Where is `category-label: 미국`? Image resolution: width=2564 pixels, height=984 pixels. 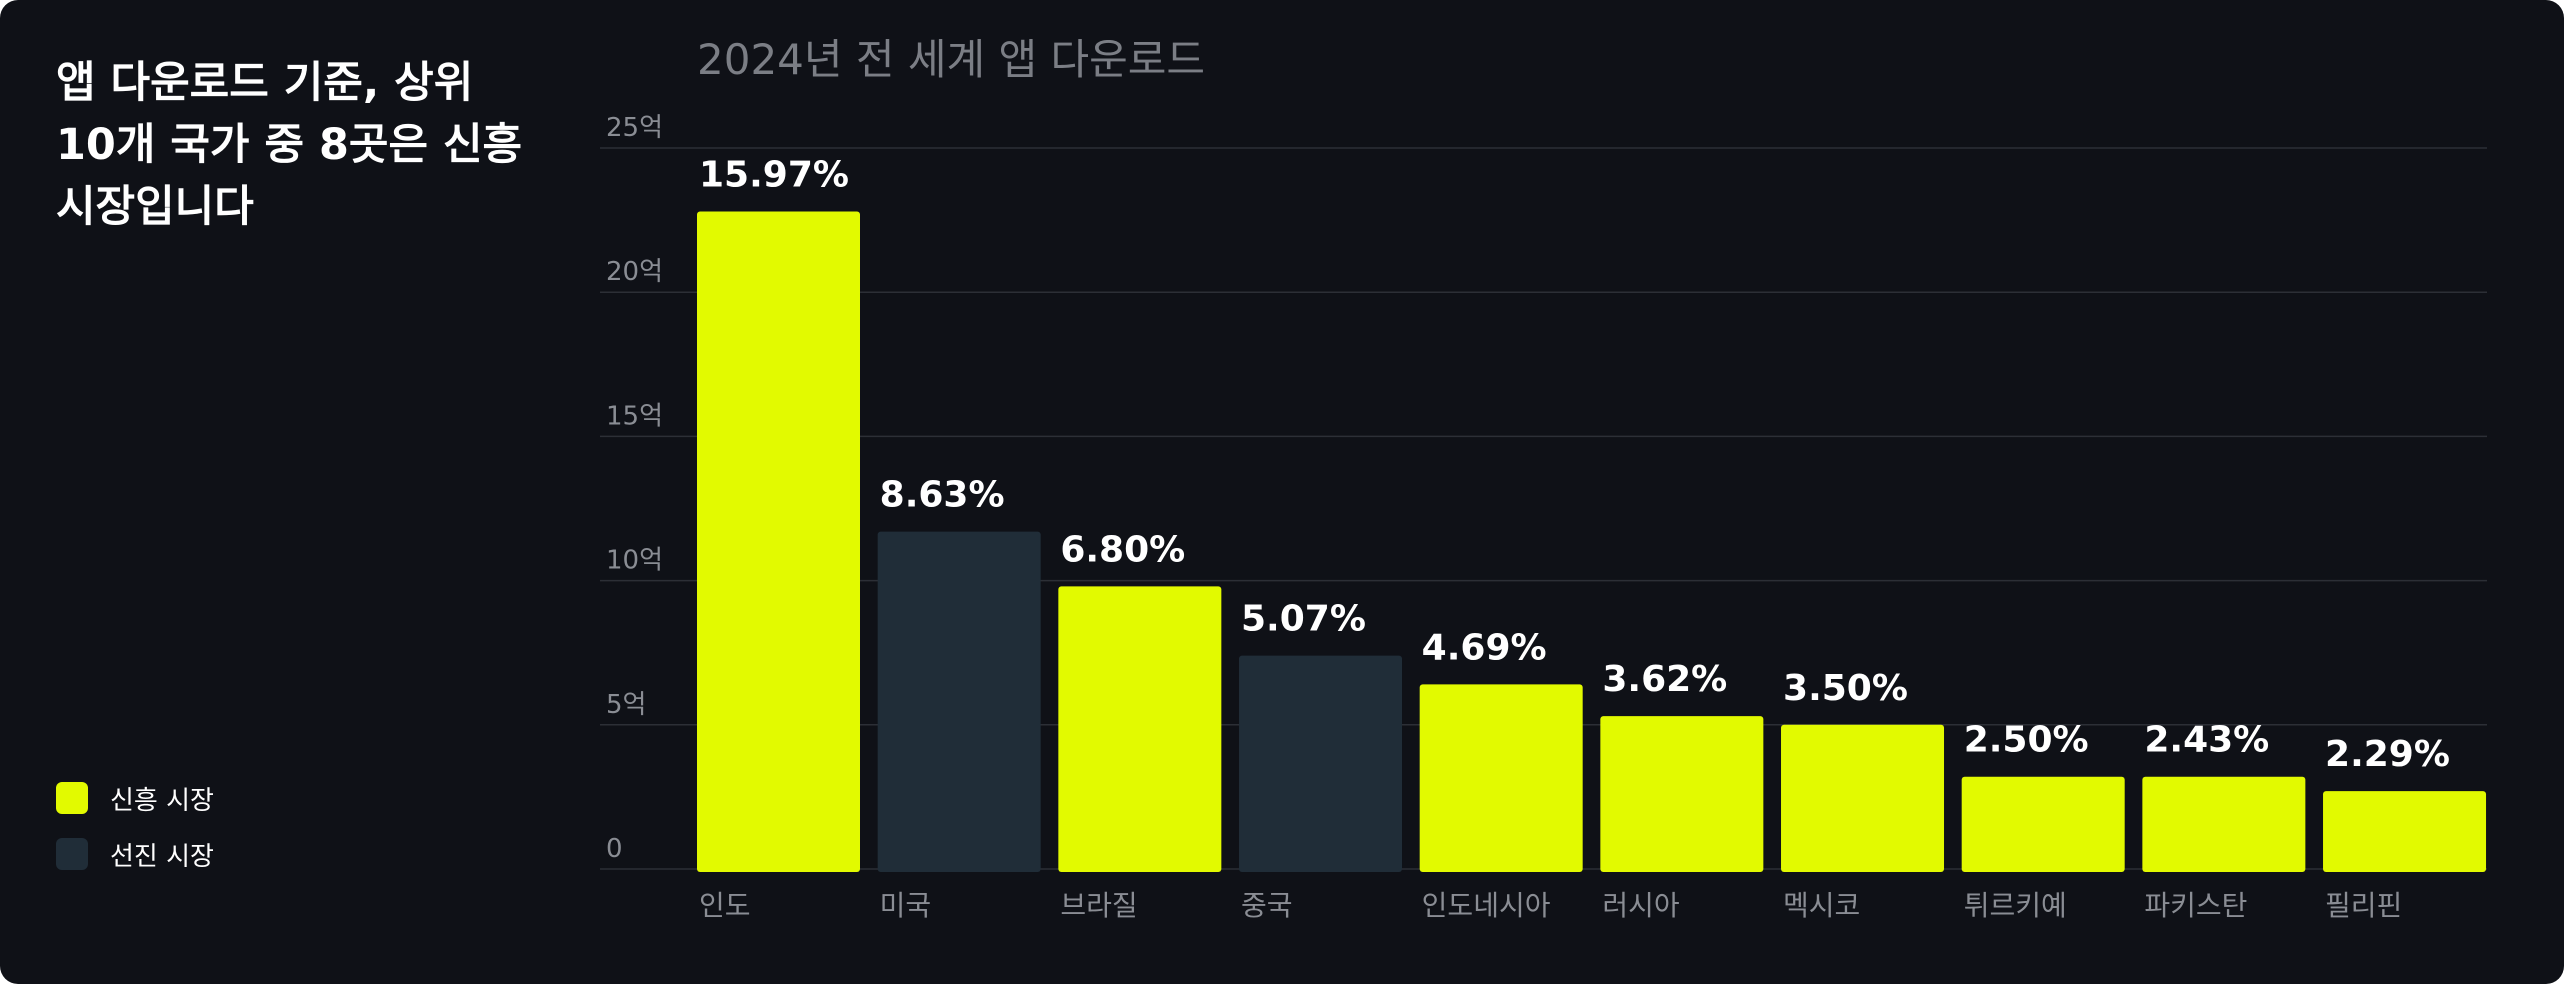 category-label: 미국 is located at coordinates (906, 905).